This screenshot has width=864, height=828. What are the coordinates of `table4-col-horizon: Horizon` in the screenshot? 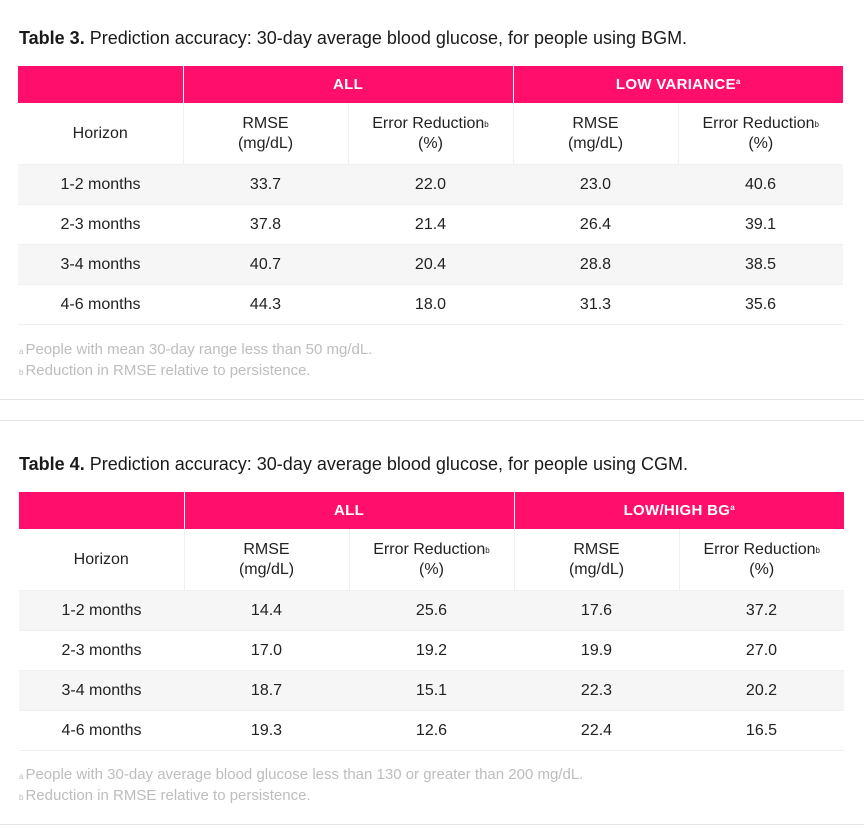 It's located at (101, 560).